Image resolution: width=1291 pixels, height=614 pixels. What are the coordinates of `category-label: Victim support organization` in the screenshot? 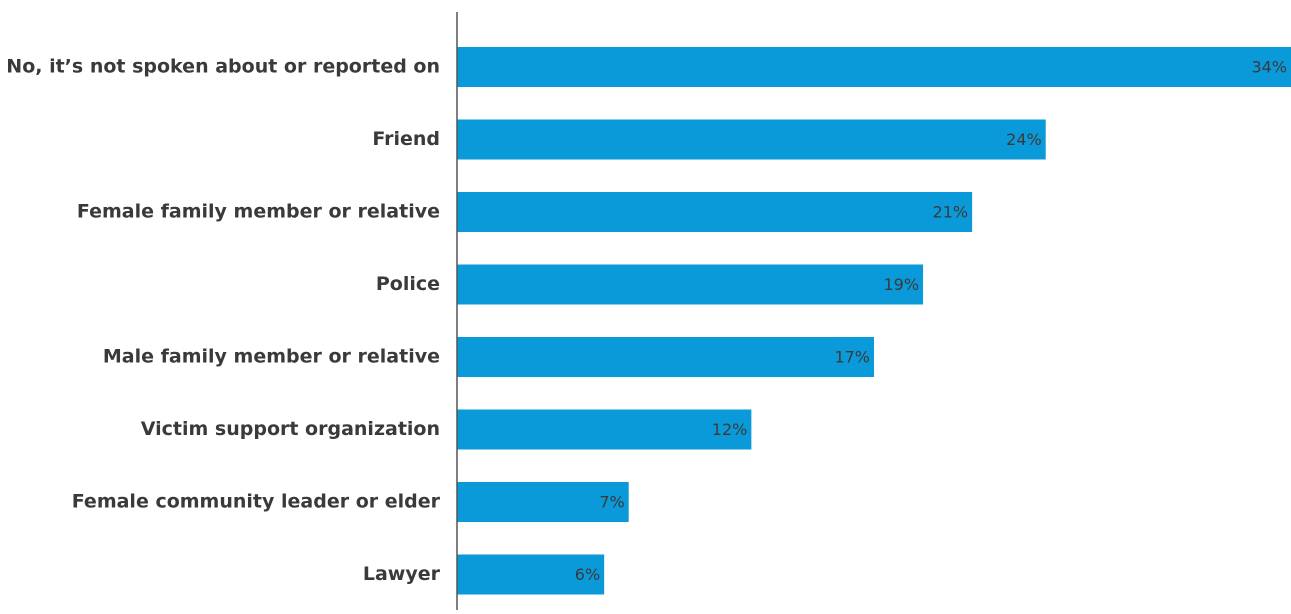 It's located at (290, 429).